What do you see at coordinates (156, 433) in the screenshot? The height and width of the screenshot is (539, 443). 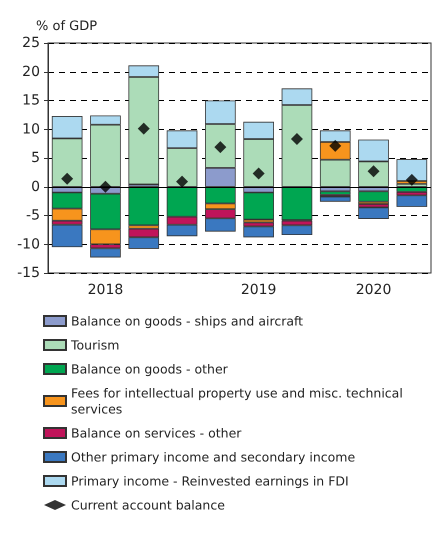 I see `legend-label: Balance on services - other` at bounding box center [156, 433].